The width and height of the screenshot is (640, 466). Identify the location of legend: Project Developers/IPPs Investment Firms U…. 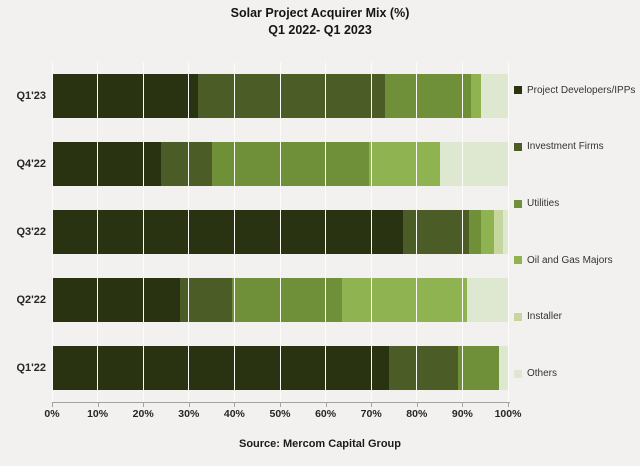
(576, 232).